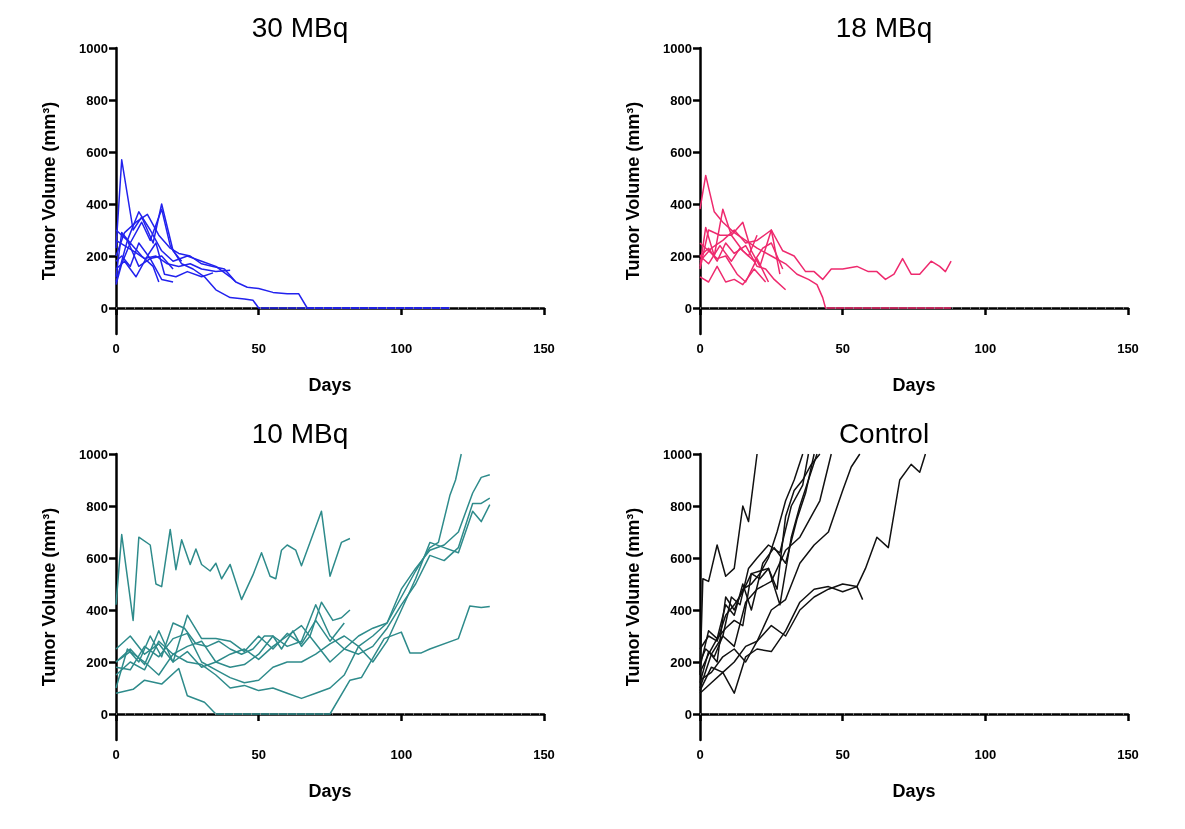 This screenshot has width=1185, height=829. I want to click on chart-title: 30 MBq, so click(300, 27).